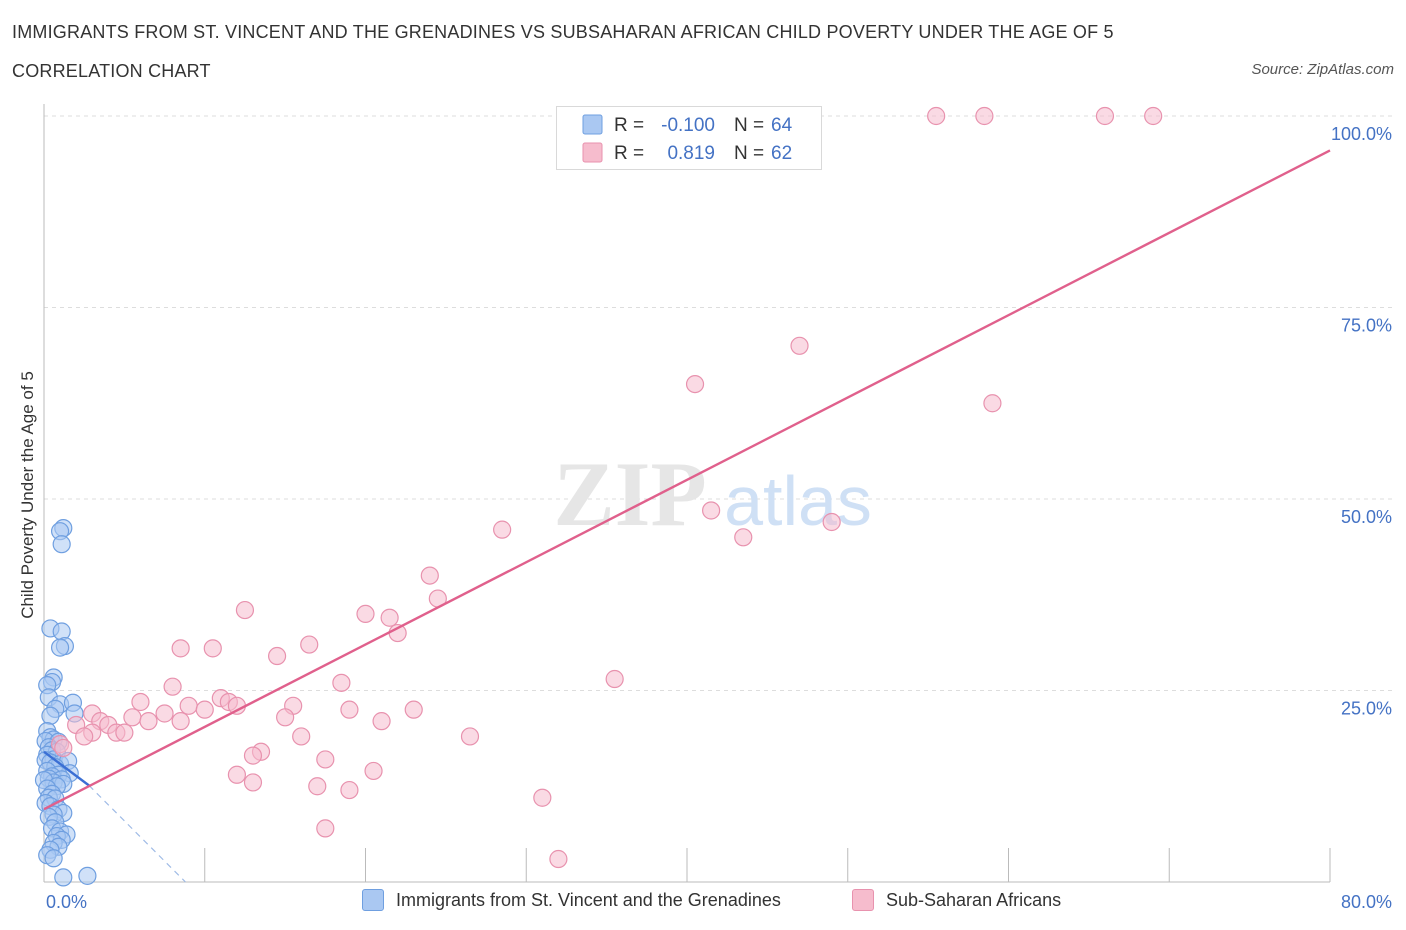 Image resolution: width=1406 pixels, height=930 pixels. Describe the element at coordinates (974, 899) in the screenshot. I see `legend-label-subsaharan: Sub-Saharan Africans` at that location.